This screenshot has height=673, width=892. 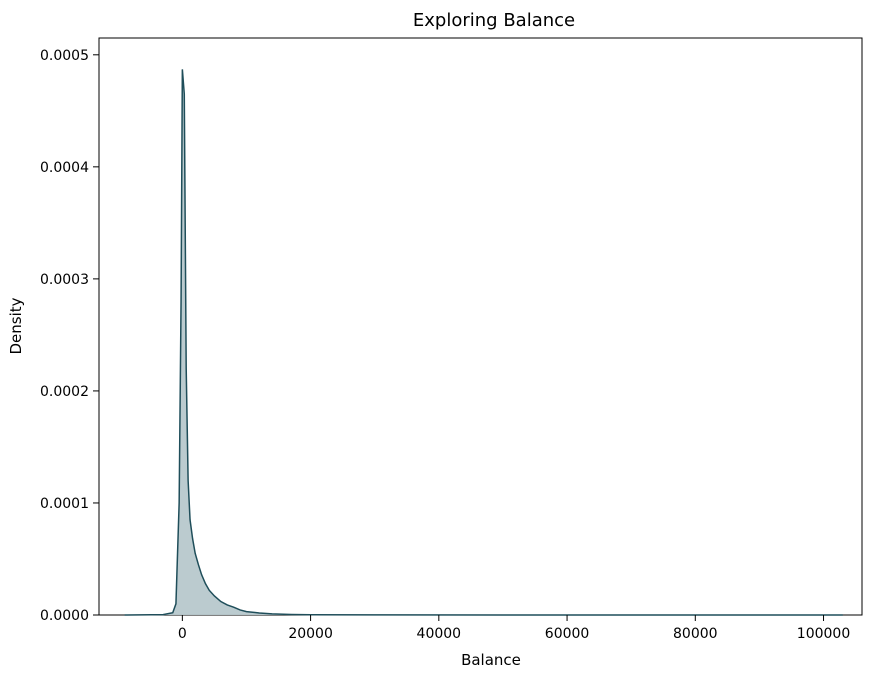 I want to click on y-axis-label: Density, so click(x=16, y=325).